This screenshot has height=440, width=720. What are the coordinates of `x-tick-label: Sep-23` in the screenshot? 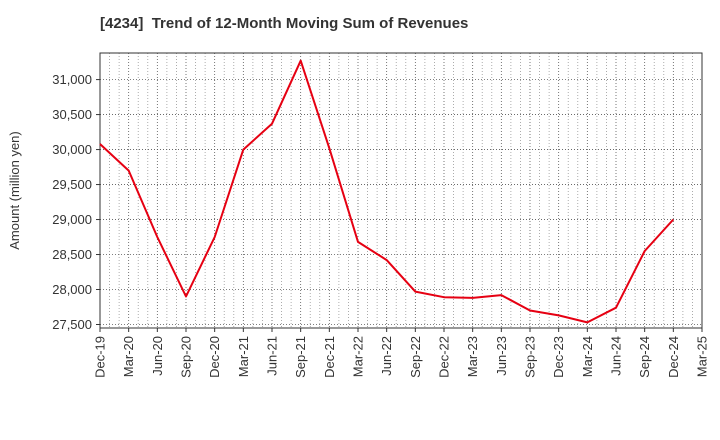 It's located at (530, 357).